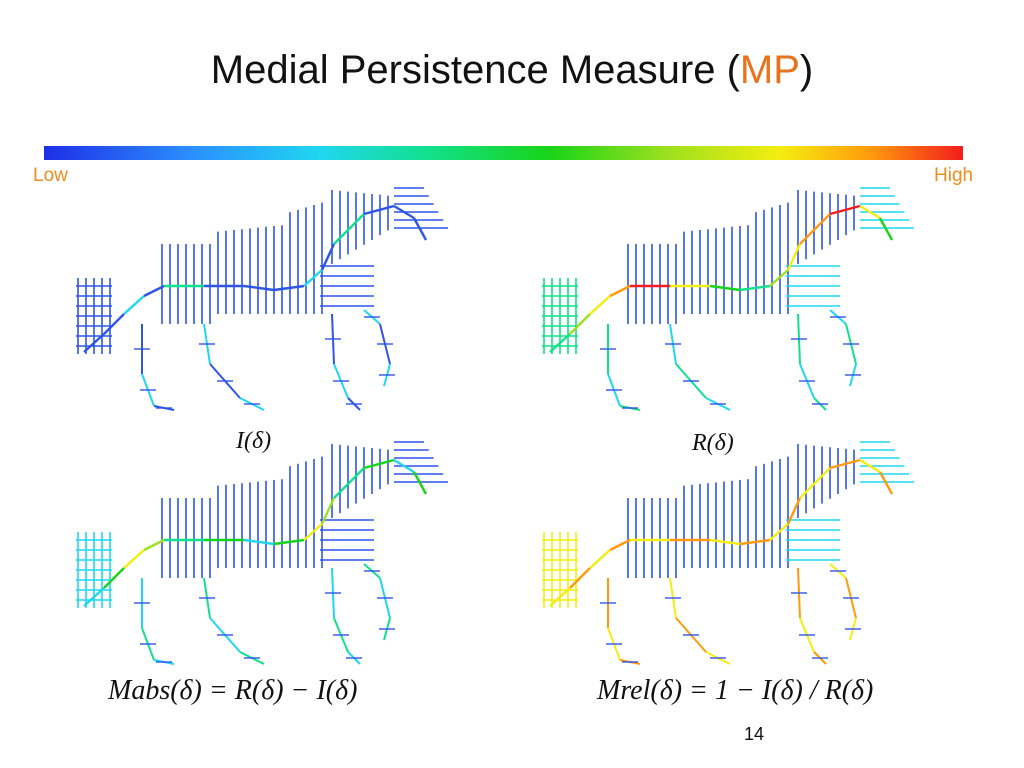 This screenshot has width=1024, height=768. Describe the element at coordinates (806, 70) in the screenshot. I see `title-end: )` at that location.